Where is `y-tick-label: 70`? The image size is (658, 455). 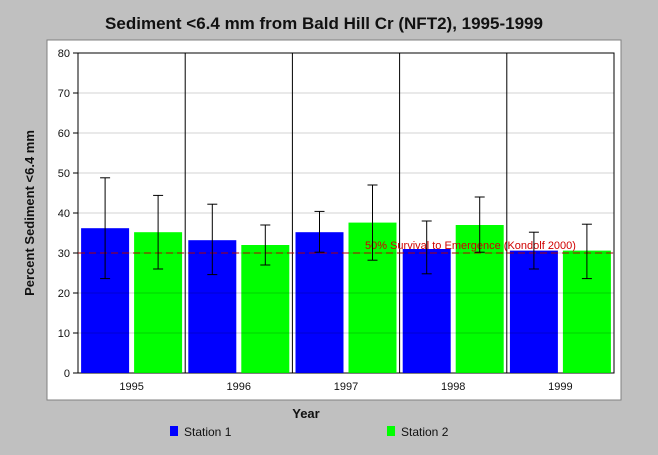
y-tick-label: 70 is located at coordinates (64, 94).